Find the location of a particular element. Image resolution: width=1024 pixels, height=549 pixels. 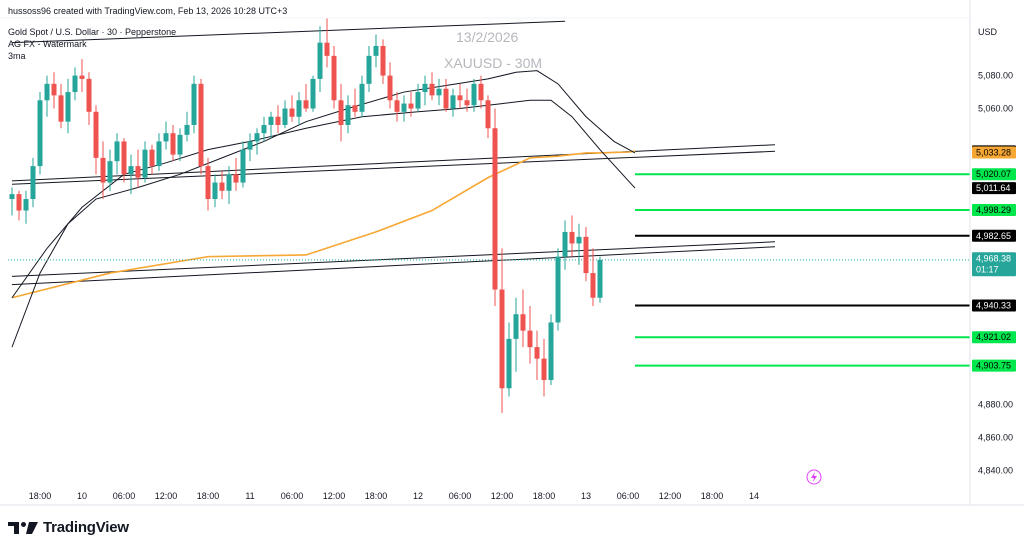

price-label-text: 4,903.75 is located at coordinates (993, 366).